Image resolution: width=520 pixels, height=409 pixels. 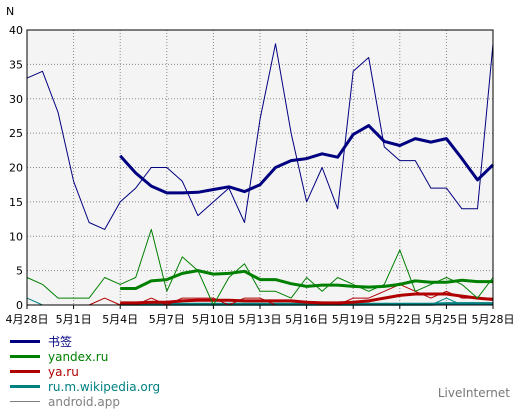 I want to click on x-tick-label: 4月28日, so click(x=27, y=319).